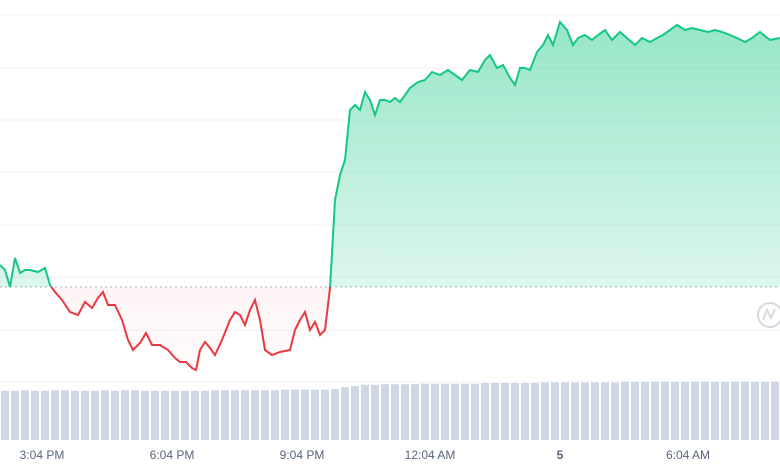  What do you see at coordinates (560, 455) in the screenshot?
I see `x-tick-label: 5` at bounding box center [560, 455].